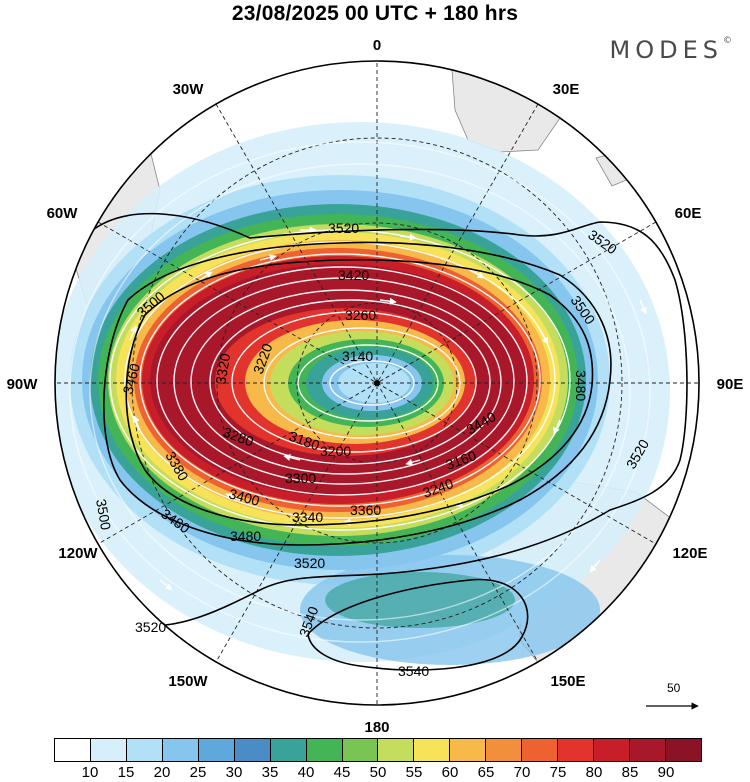 The height and width of the screenshot is (782, 750). I want to click on vector-reference: 50, so click(675, 701).